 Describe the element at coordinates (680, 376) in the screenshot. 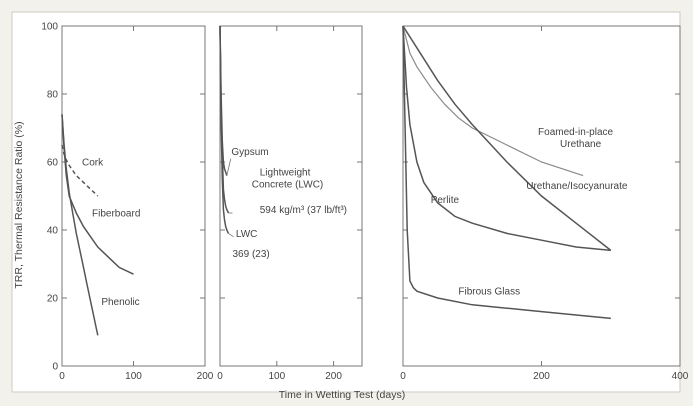

I see `x-tick-label: 400` at that location.